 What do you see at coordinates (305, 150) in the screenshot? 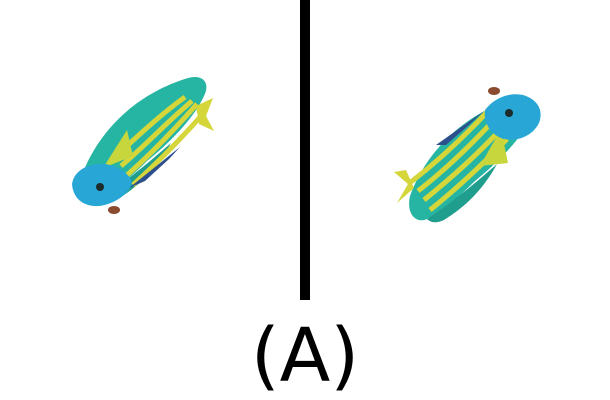
I see `vertical-divider` at bounding box center [305, 150].